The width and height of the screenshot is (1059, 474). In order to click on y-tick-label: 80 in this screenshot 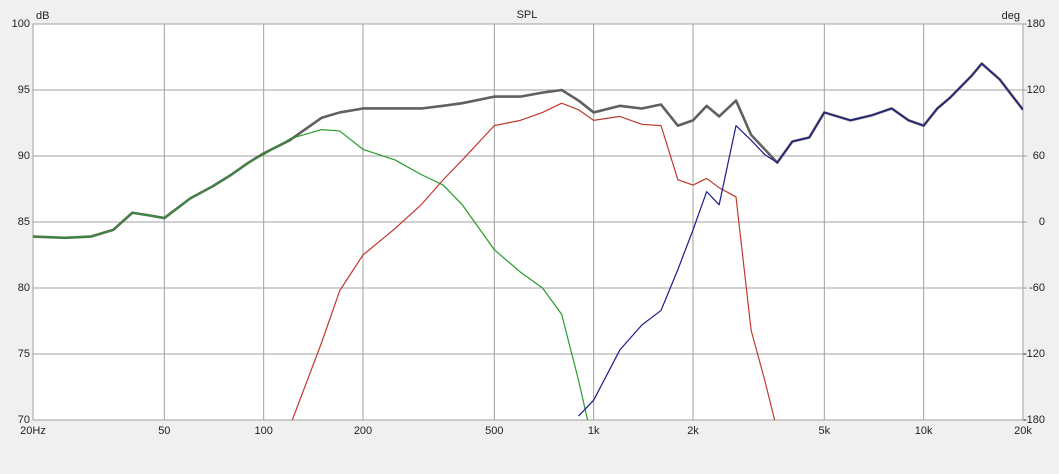, I will do `click(24, 288)`.